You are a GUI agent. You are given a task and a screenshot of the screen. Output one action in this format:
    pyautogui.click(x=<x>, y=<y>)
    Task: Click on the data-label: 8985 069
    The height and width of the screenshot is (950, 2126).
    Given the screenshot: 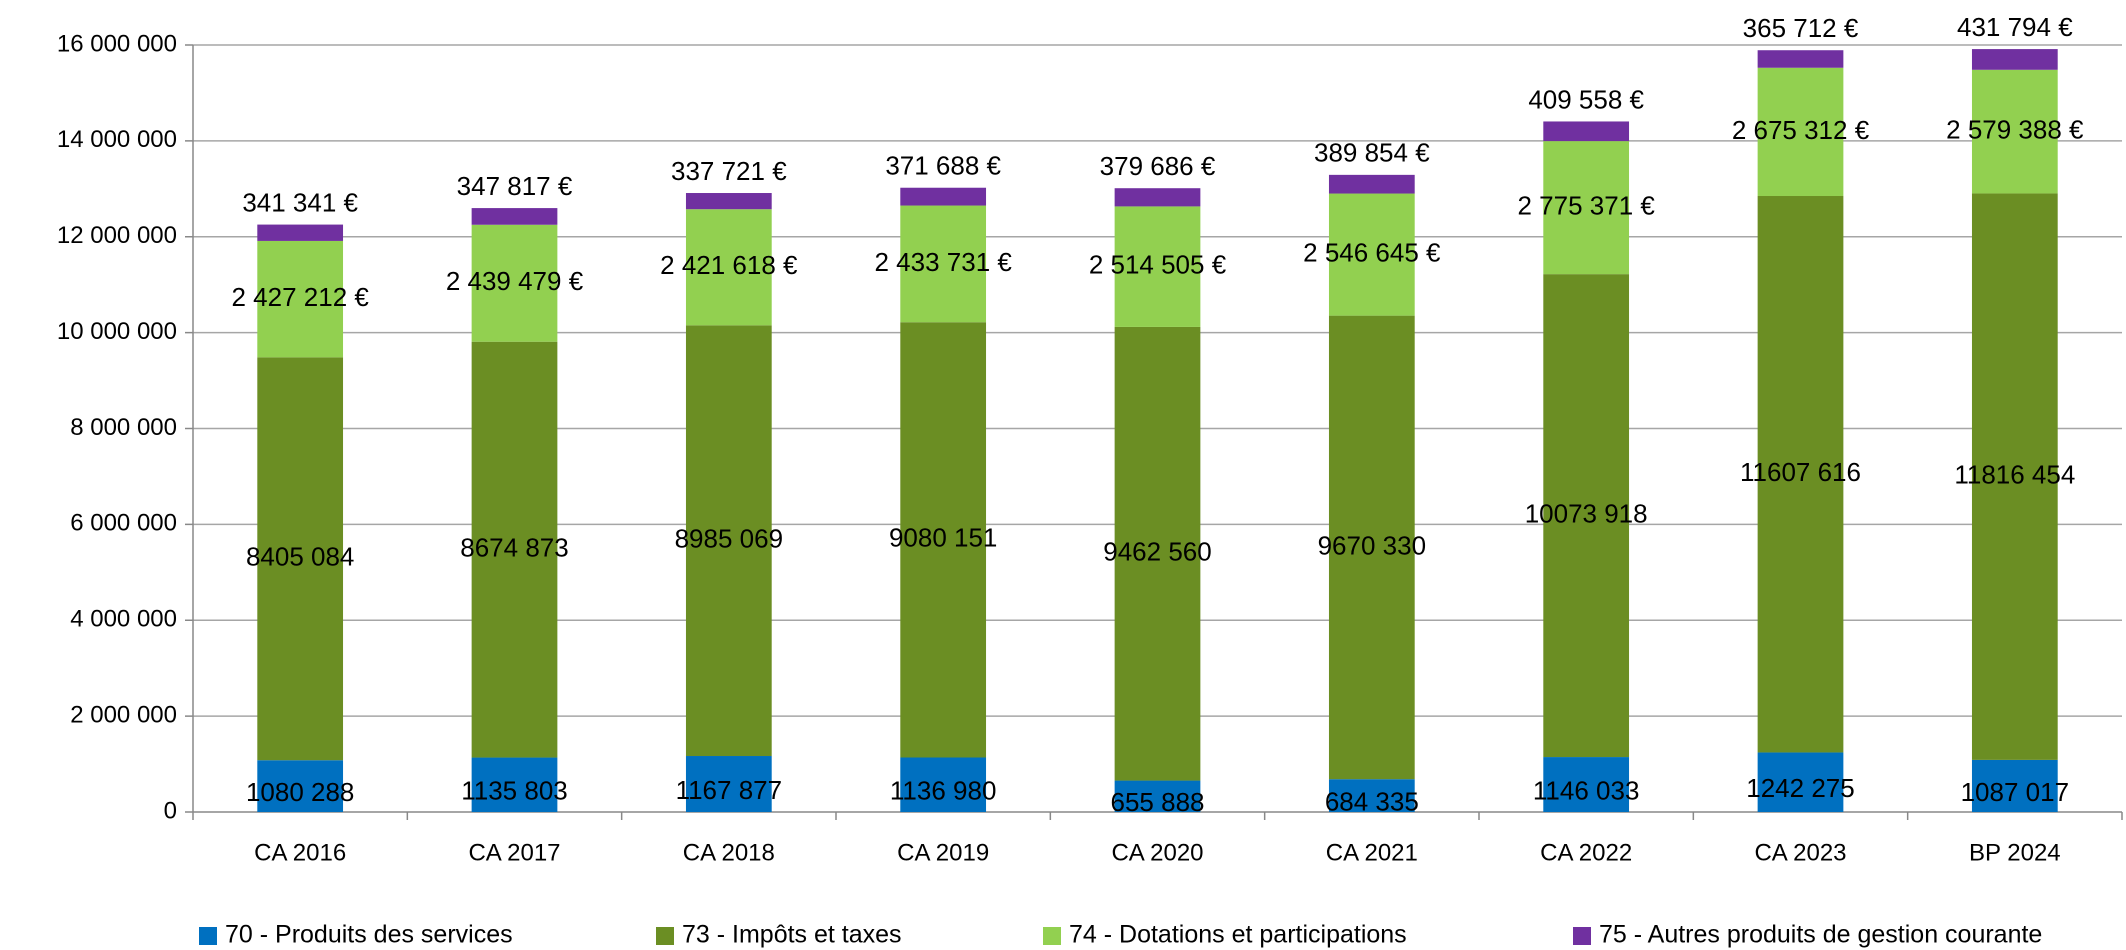 What is the action you would take?
    pyautogui.click(x=729, y=539)
    